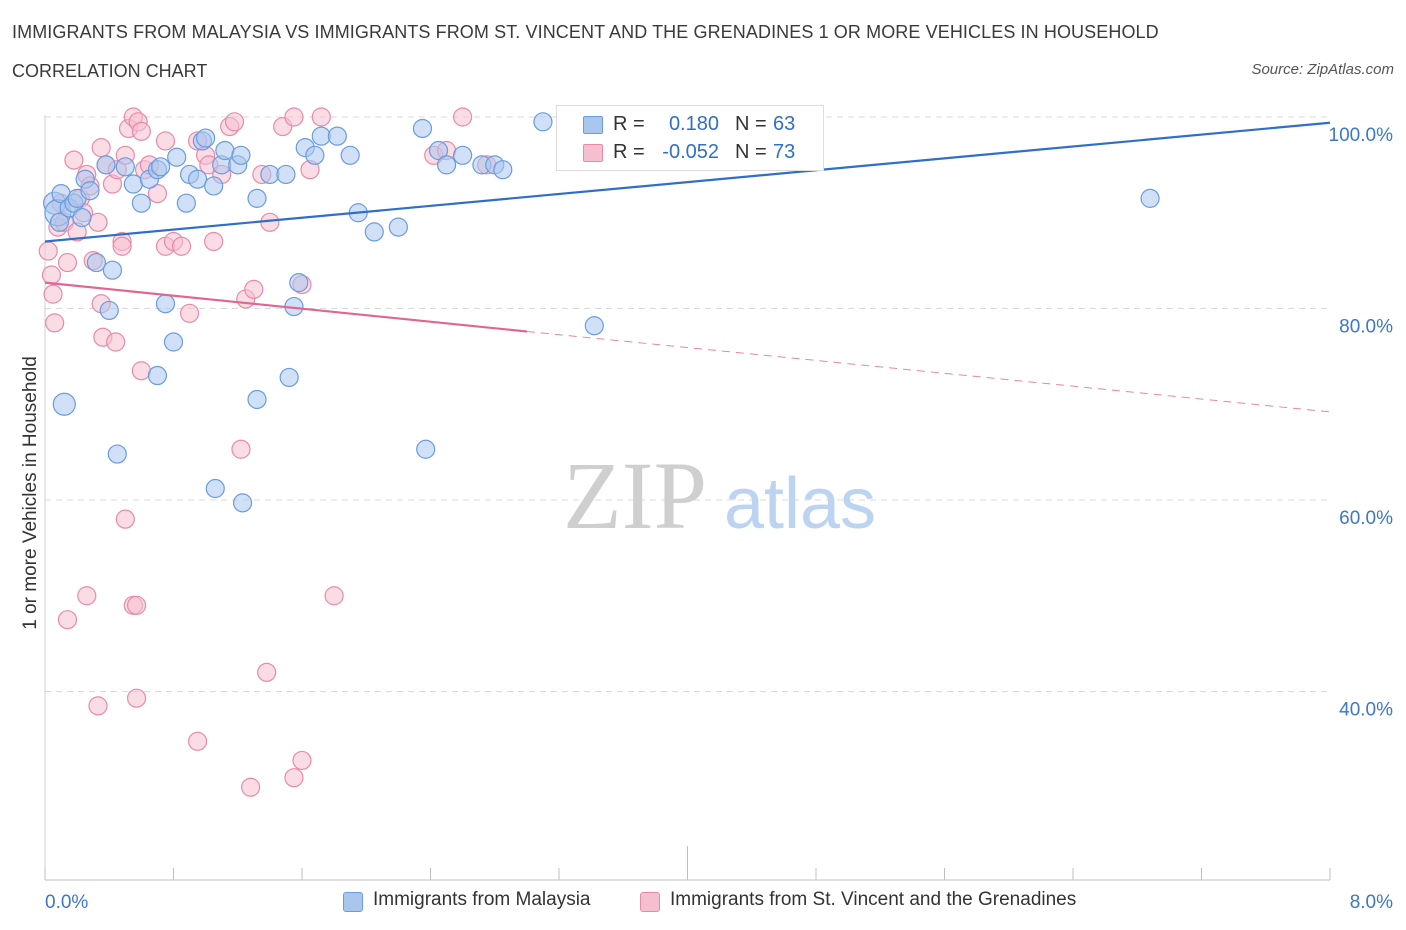  What do you see at coordinates (593, 125) in the screenshot?
I see `legend-swatch-malaysia` at bounding box center [593, 125].